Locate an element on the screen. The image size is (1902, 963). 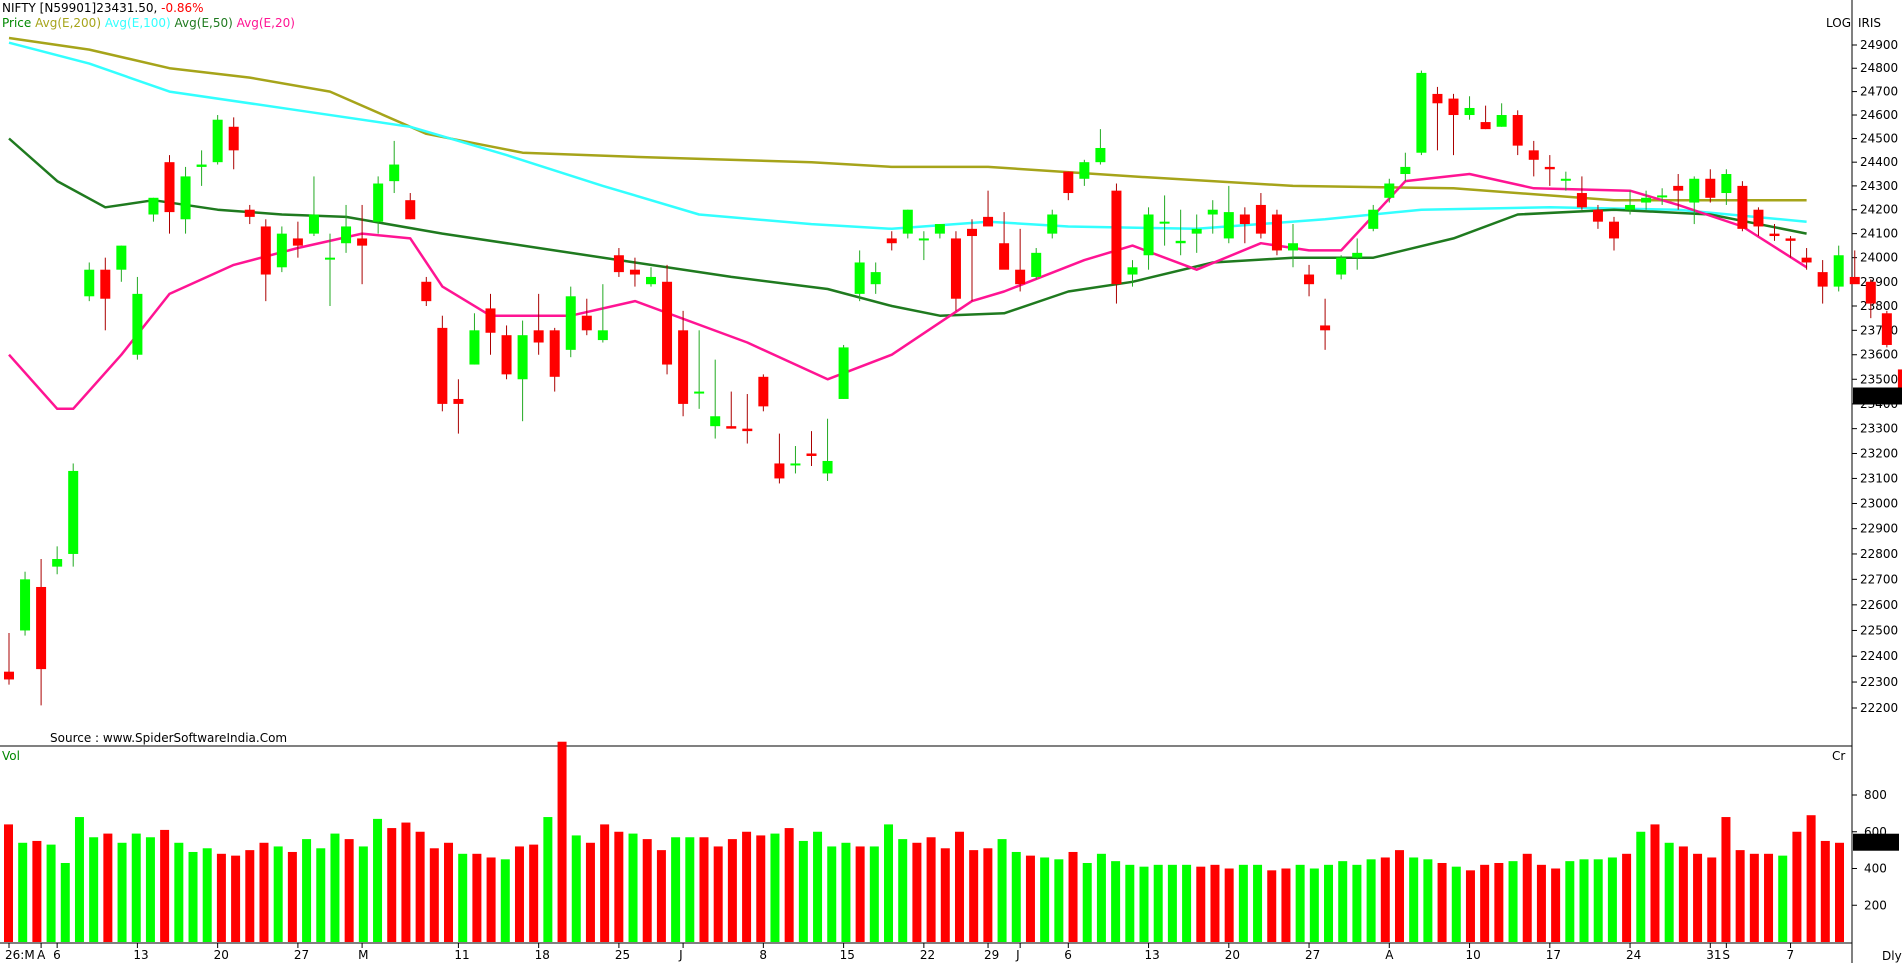
log-scale-label: LOG is located at coordinates (1838, 23).